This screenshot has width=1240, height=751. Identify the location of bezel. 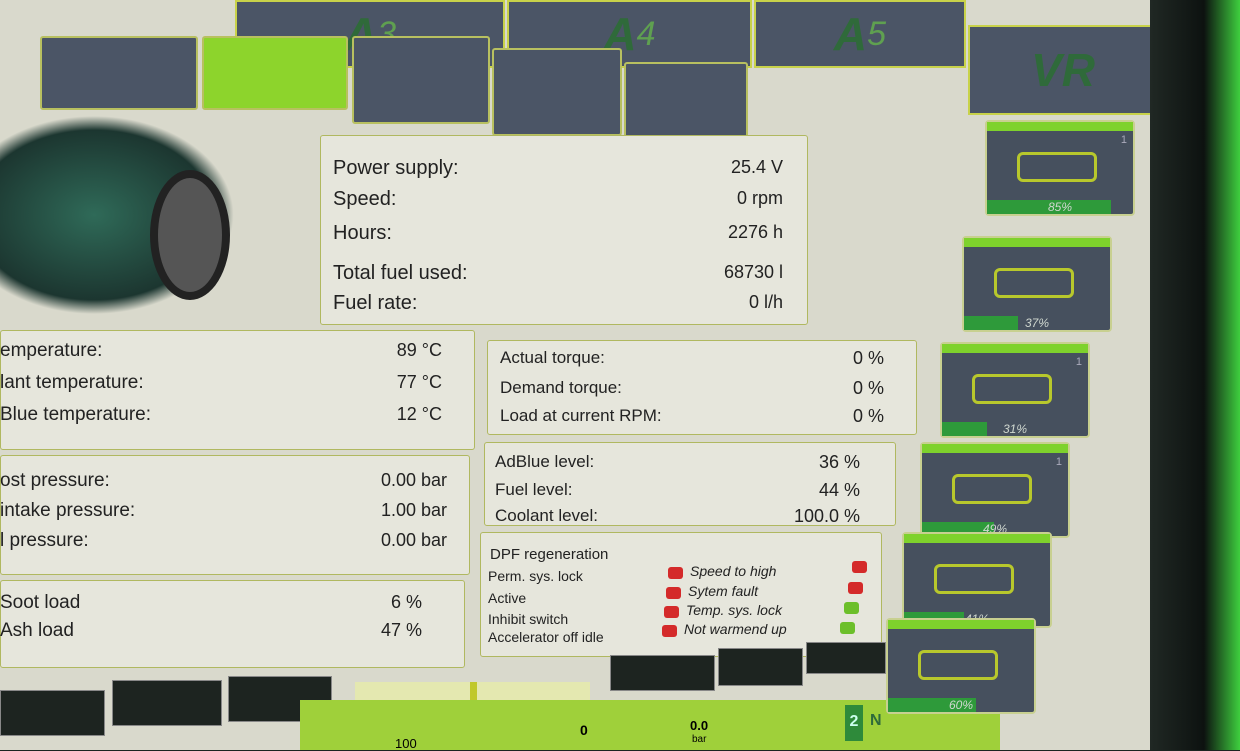
(1195, 375).